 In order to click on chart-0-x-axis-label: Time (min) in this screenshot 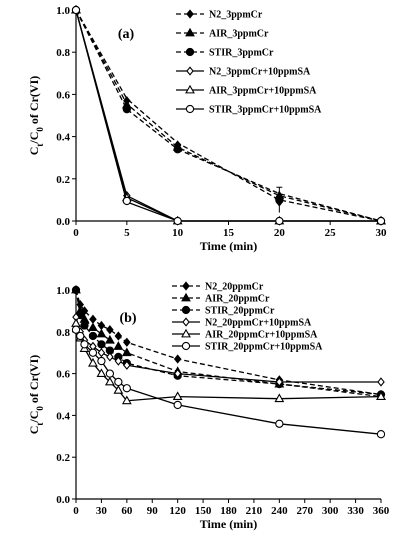, I will do `click(228, 246)`.